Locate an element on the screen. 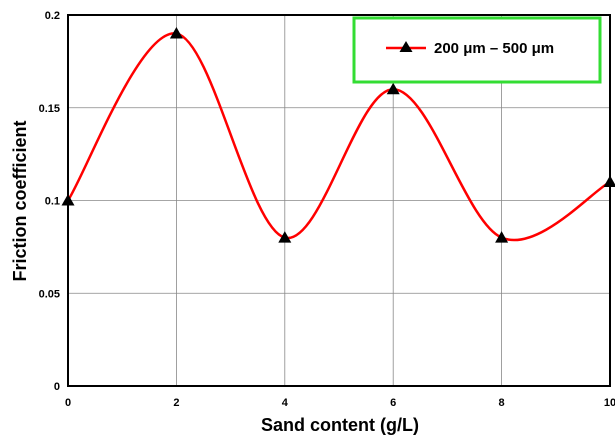  x-tick-label: 8 is located at coordinates (502, 403).